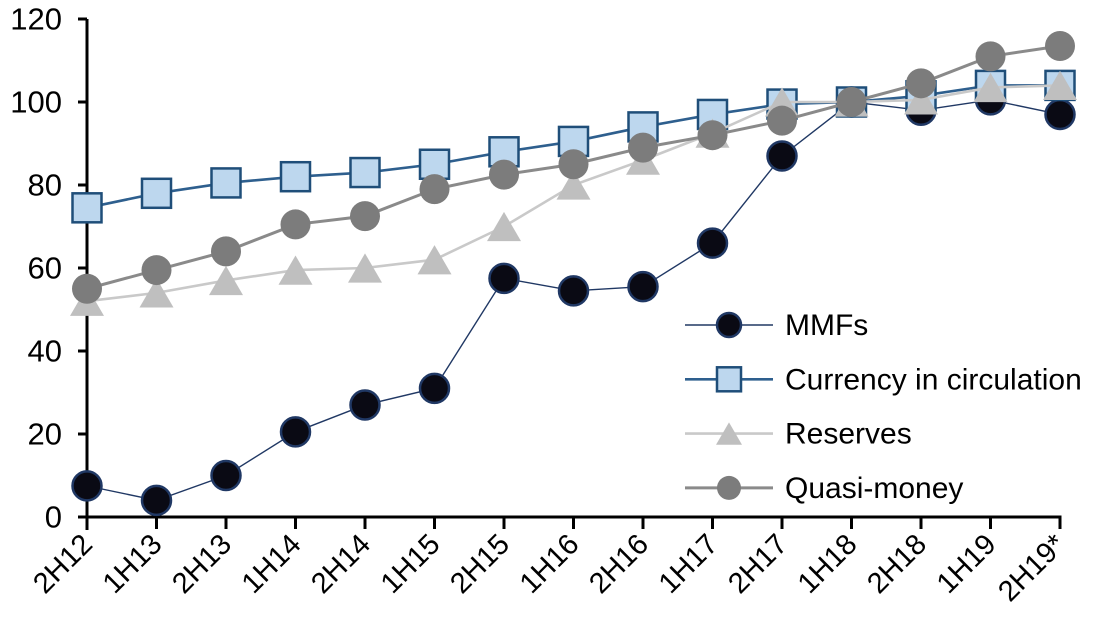  I want to click on legend-item-currency-in-circulation: Currency in circulation, so click(883, 379).